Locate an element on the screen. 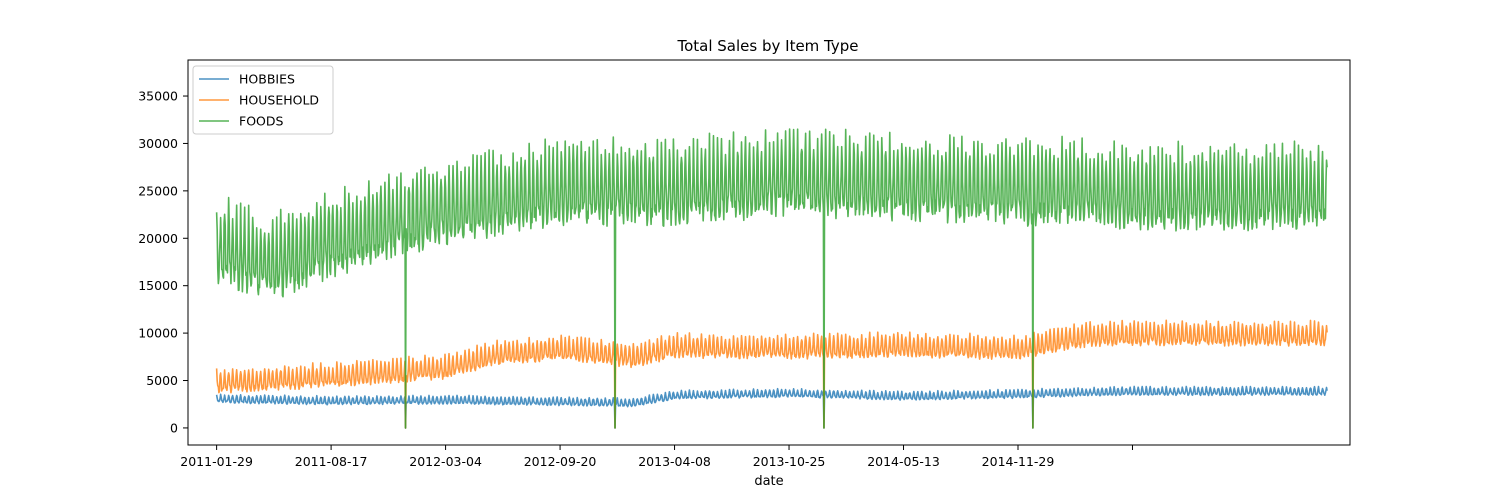 The width and height of the screenshot is (1500, 504). y-axis: 0 5000 10000 15000 20000 25000 30000 35000 is located at coordinates (163, 262).